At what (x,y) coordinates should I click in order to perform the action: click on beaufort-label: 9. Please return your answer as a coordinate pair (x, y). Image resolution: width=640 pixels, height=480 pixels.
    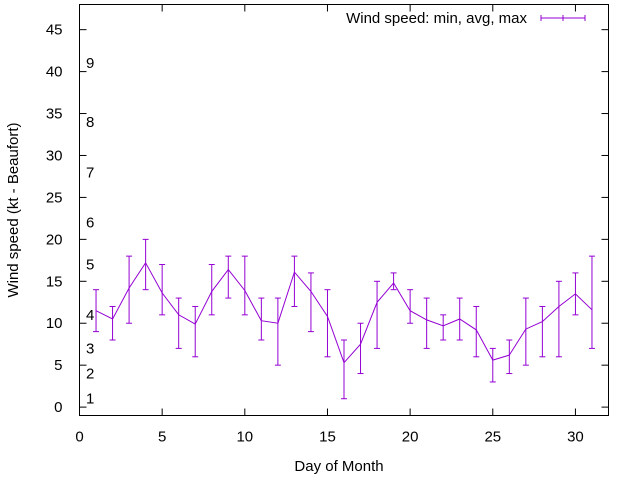
    Looking at the image, I should click on (90, 63).